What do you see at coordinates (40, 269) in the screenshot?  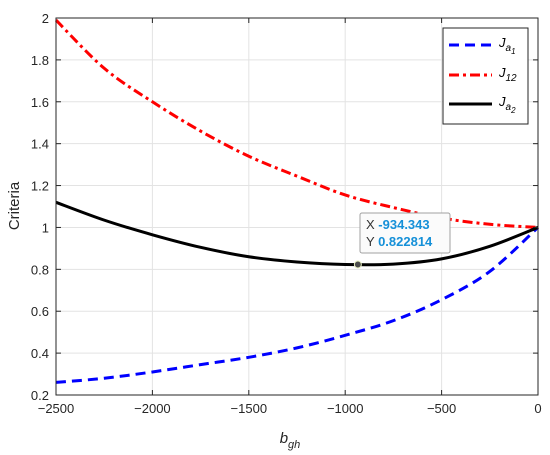 I see `y-tick-label: 0.8` at bounding box center [40, 269].